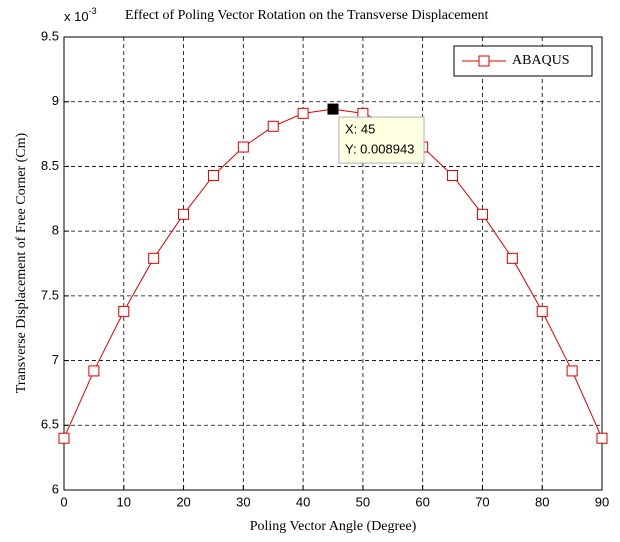 Image resolution: width=620 pixels, height=542 pixels. What do you see at coordinates (422, 501) in the screenshot?
I see `x-tick-label: 60` at bounding box center [422, 501].